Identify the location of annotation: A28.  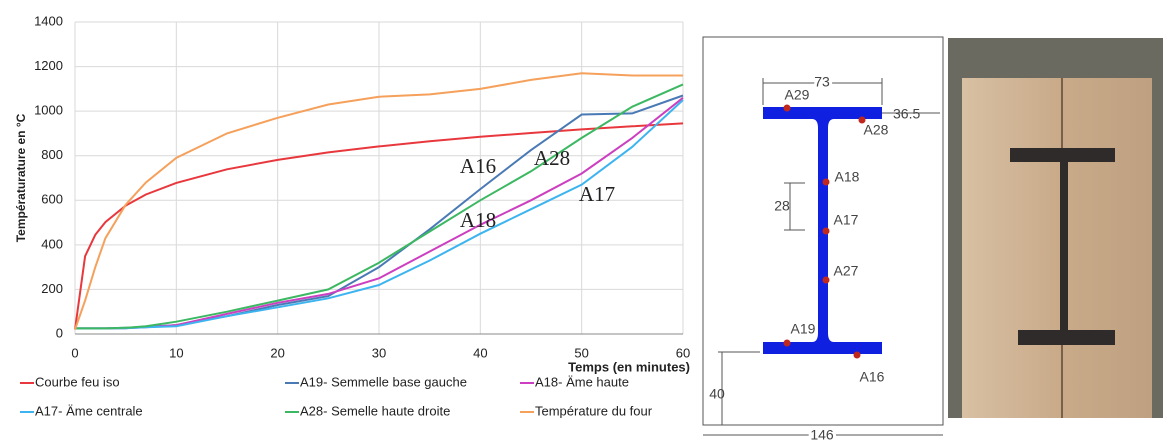
(552, 158).